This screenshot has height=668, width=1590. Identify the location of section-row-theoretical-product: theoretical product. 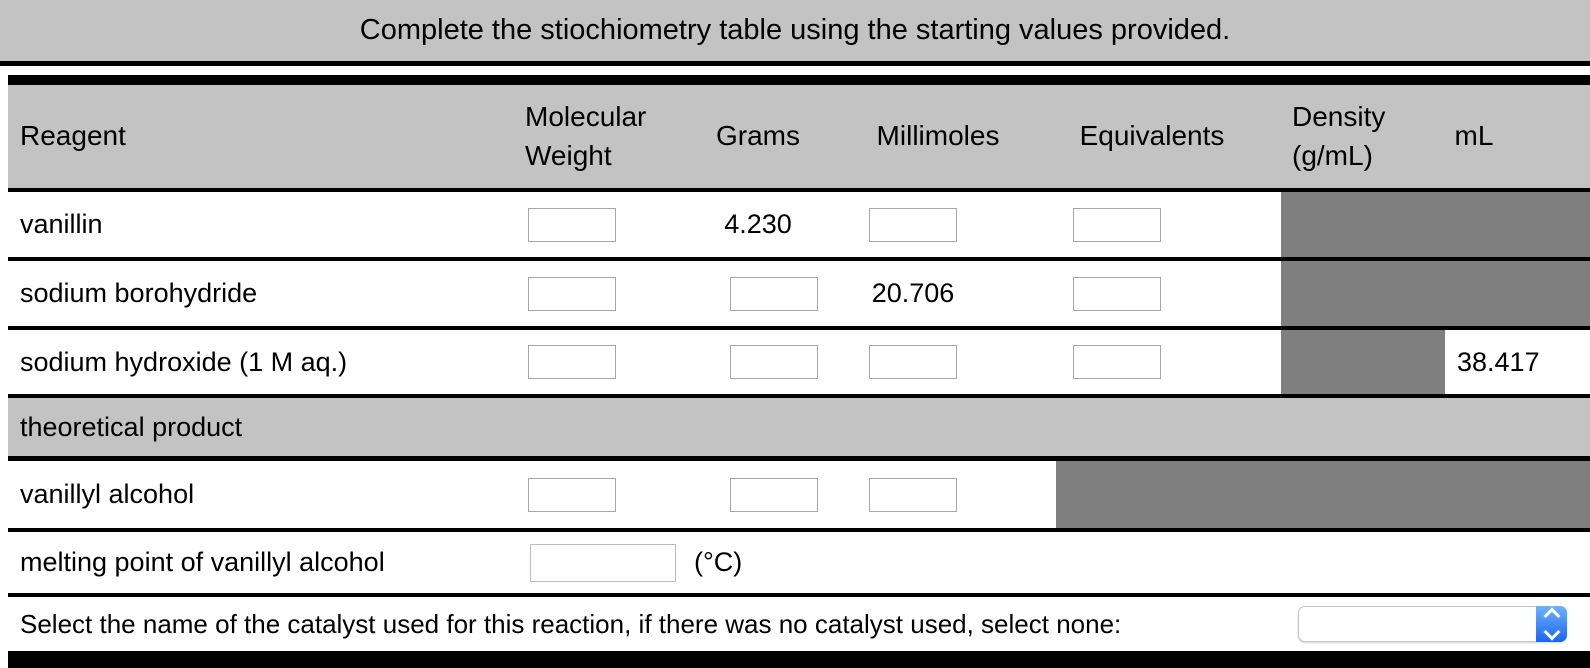
(799, 429).